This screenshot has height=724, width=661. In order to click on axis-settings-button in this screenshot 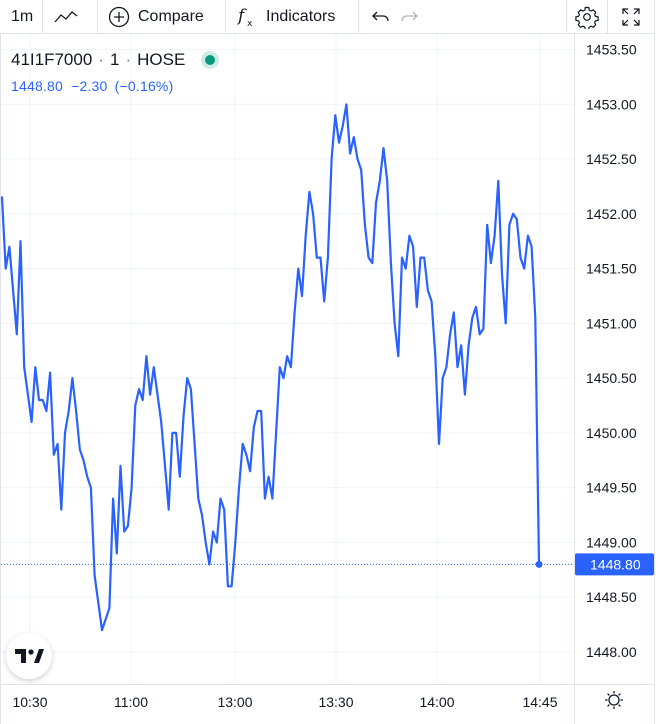, I will do `click(614, 702)`.